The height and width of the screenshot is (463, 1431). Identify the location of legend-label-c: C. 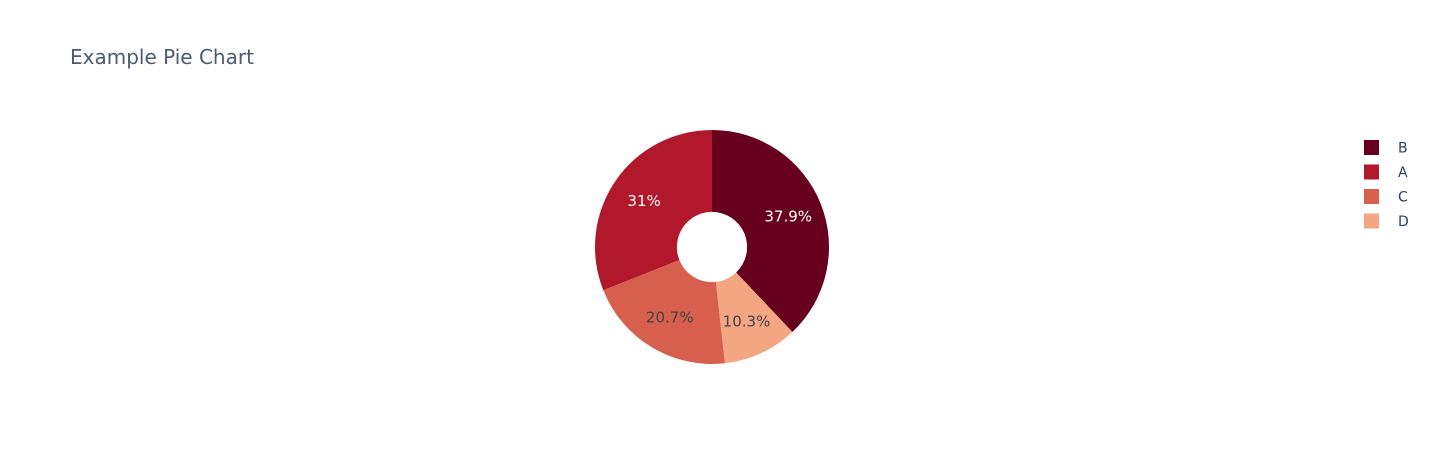
(1403, 198).